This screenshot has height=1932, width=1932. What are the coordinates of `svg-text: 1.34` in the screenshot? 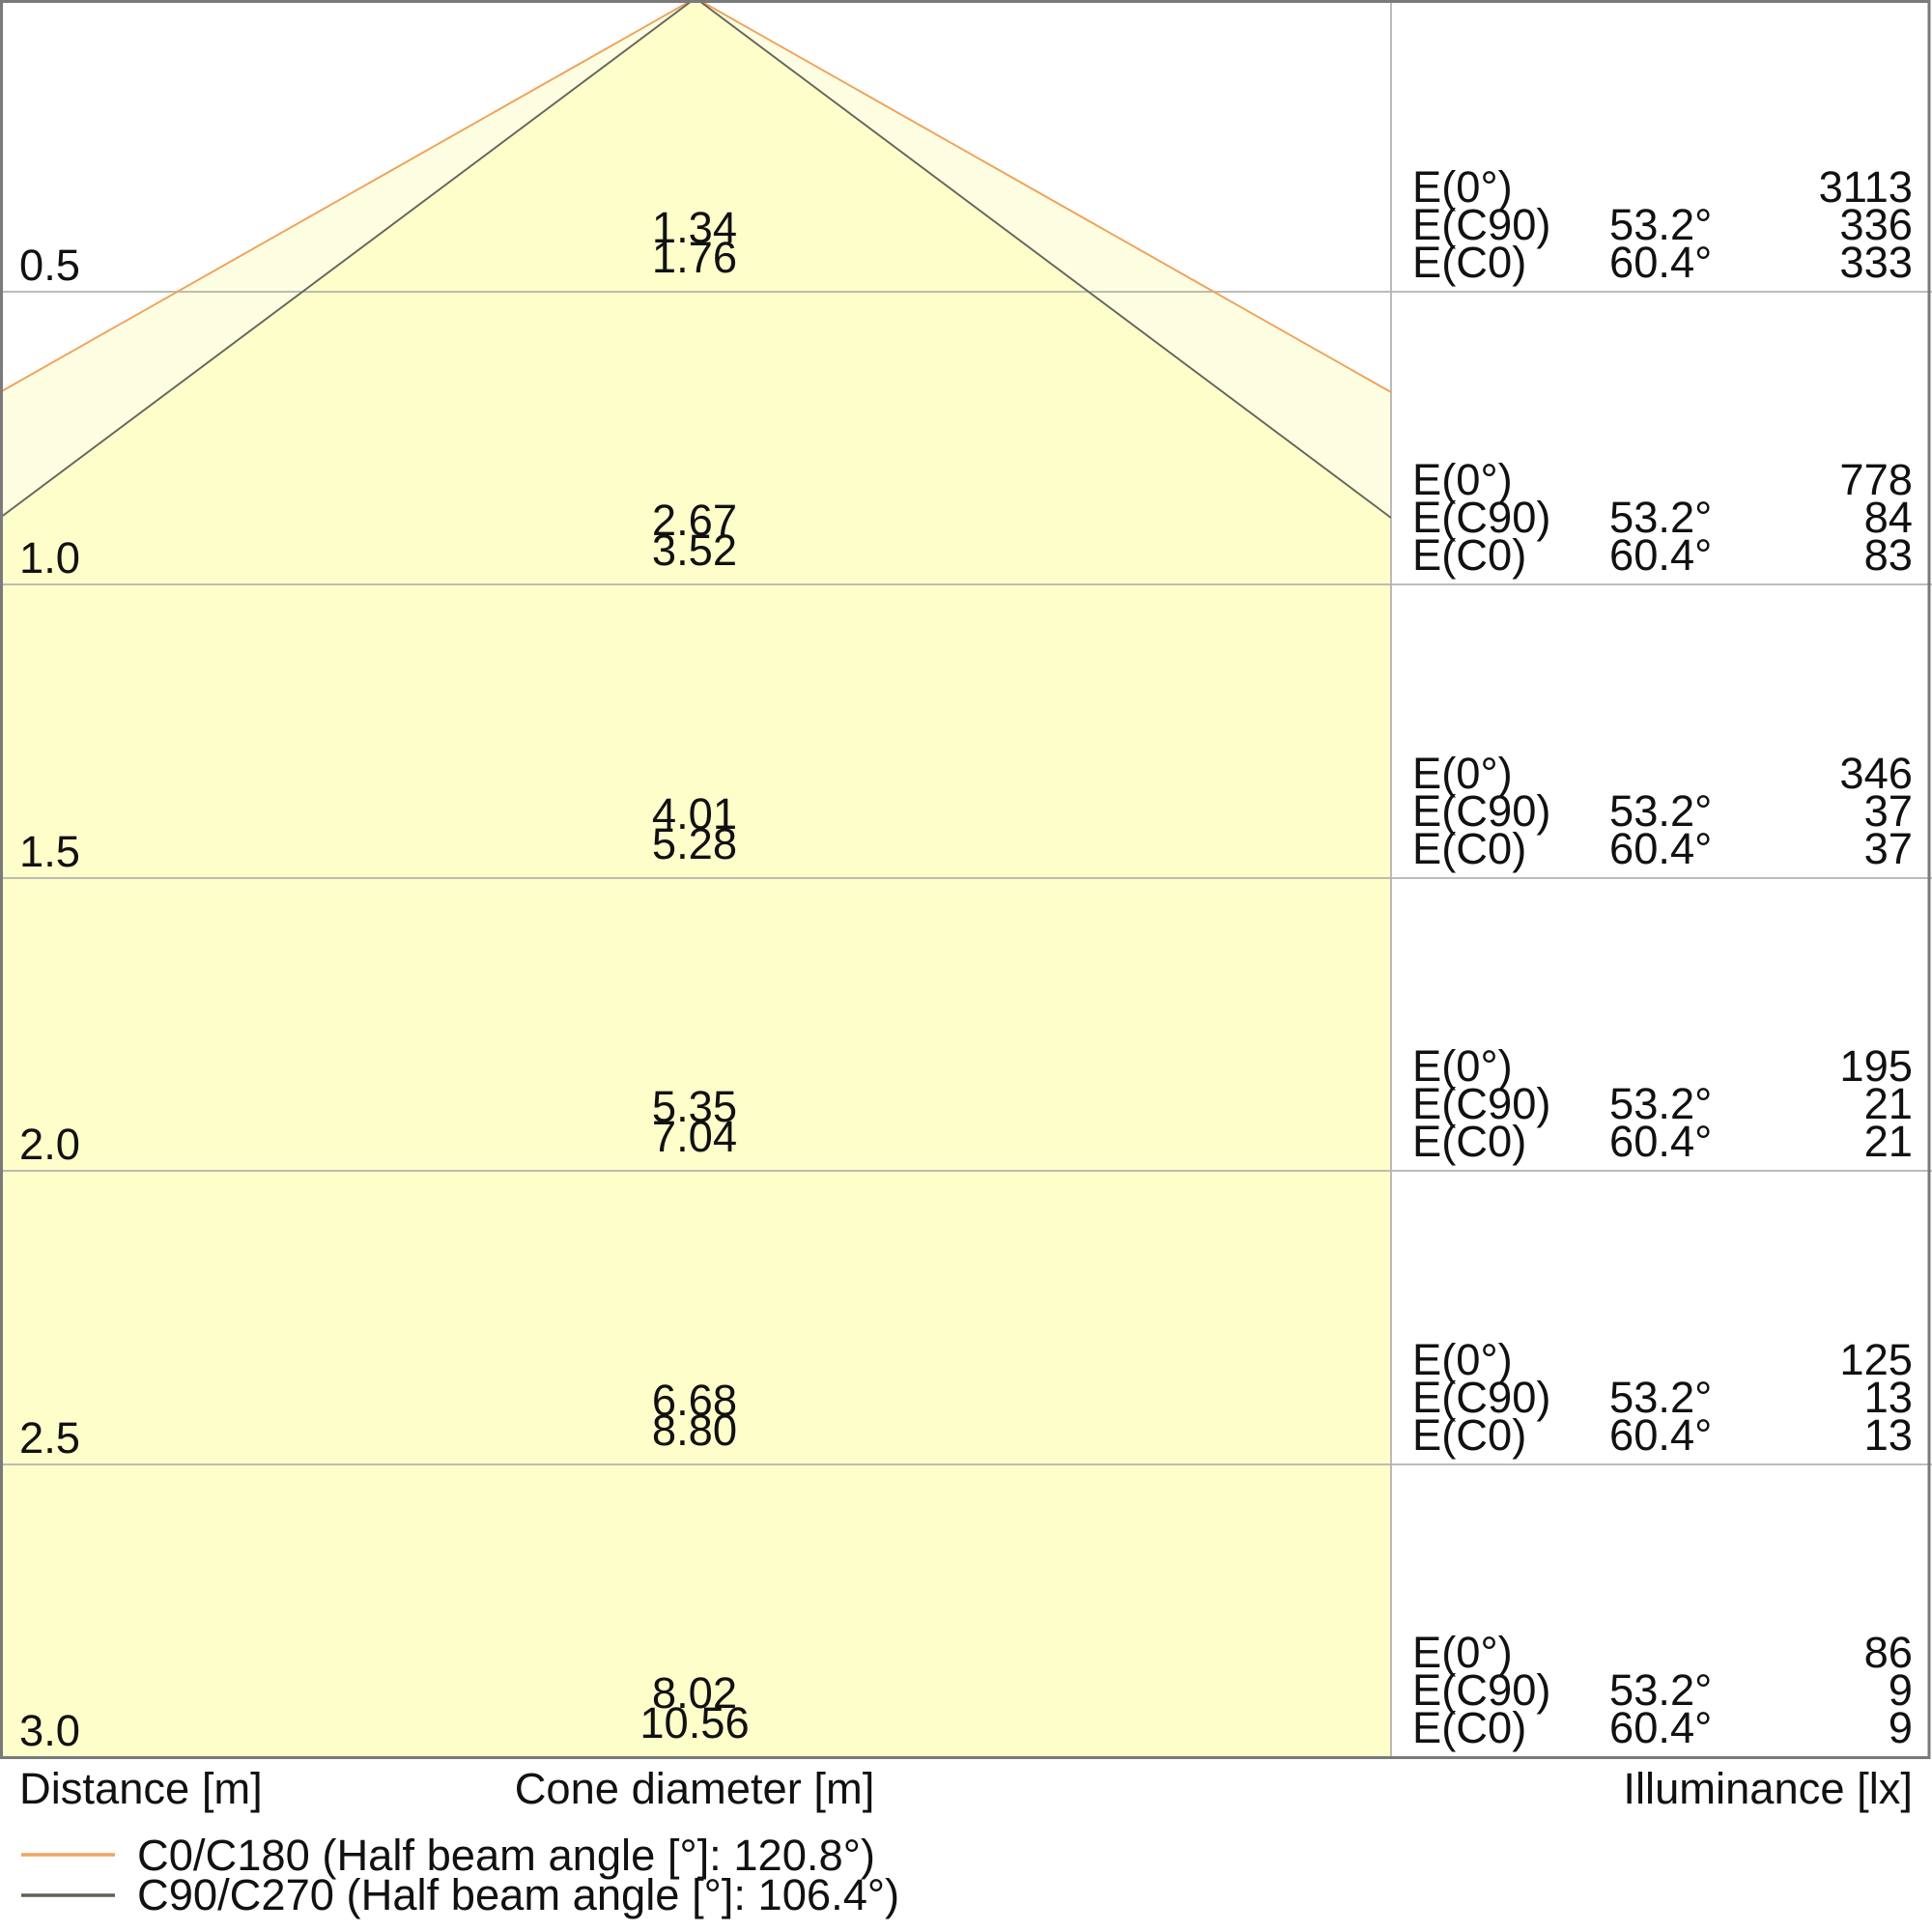 It's located at (694, 227).